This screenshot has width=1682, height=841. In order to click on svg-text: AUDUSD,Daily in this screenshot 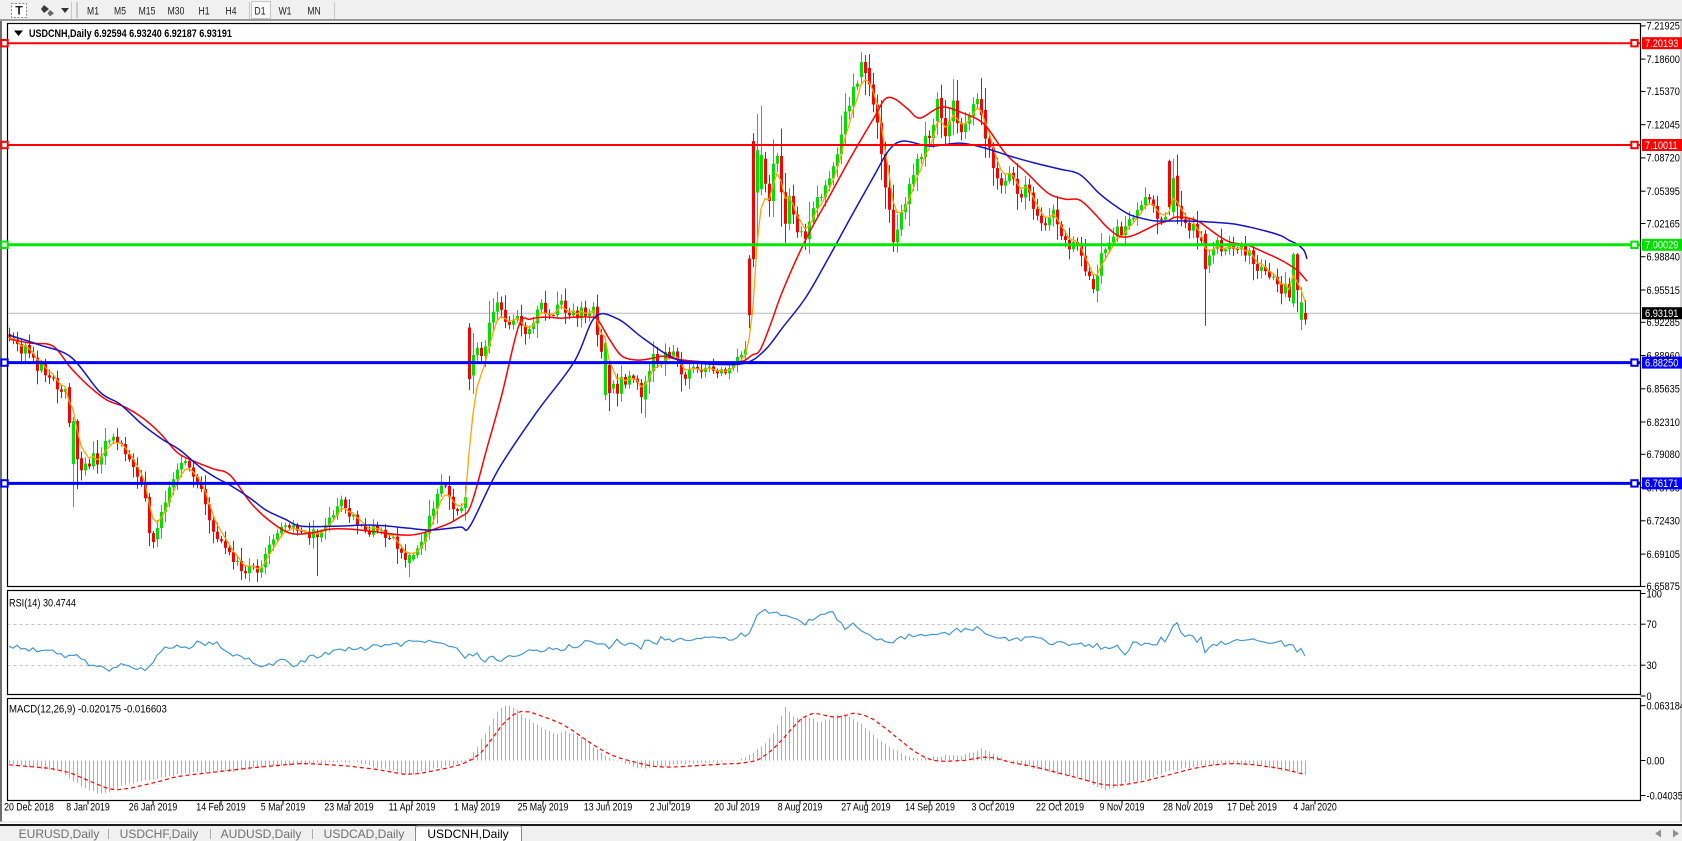, I will do `click(261, 834)`.